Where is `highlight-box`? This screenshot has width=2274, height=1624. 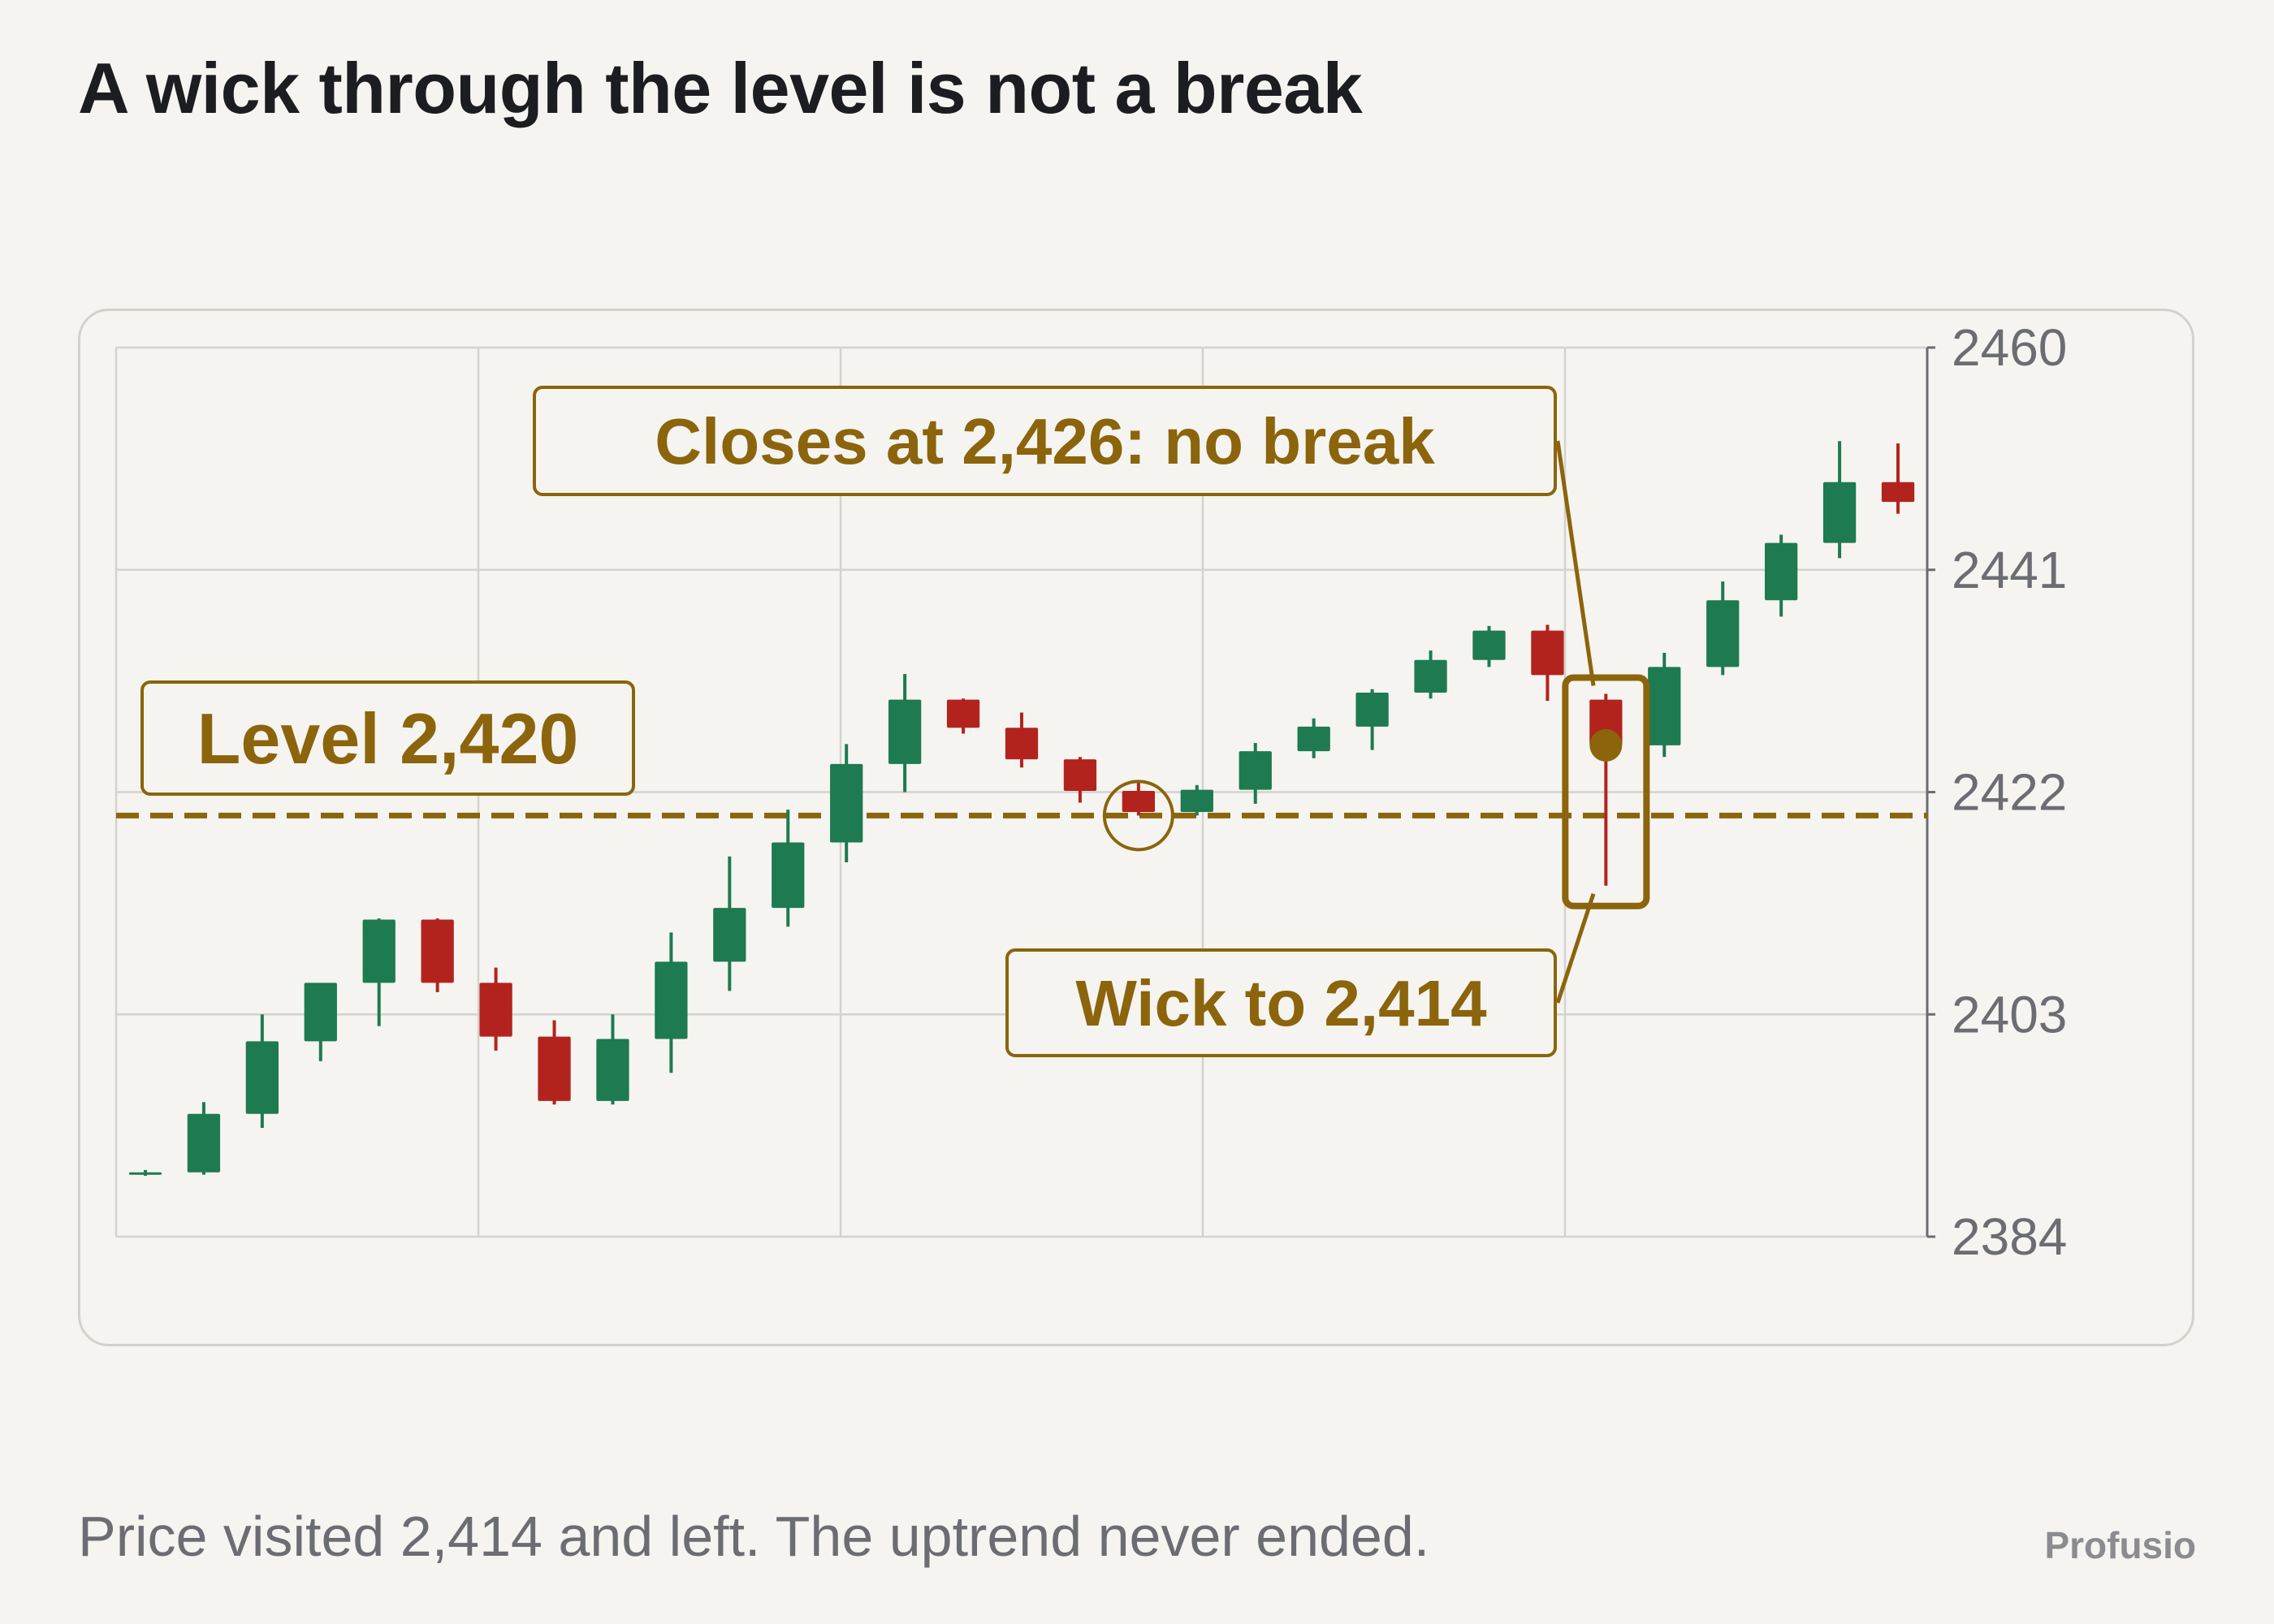
highlight-box is located at coordinates (1606, 792).